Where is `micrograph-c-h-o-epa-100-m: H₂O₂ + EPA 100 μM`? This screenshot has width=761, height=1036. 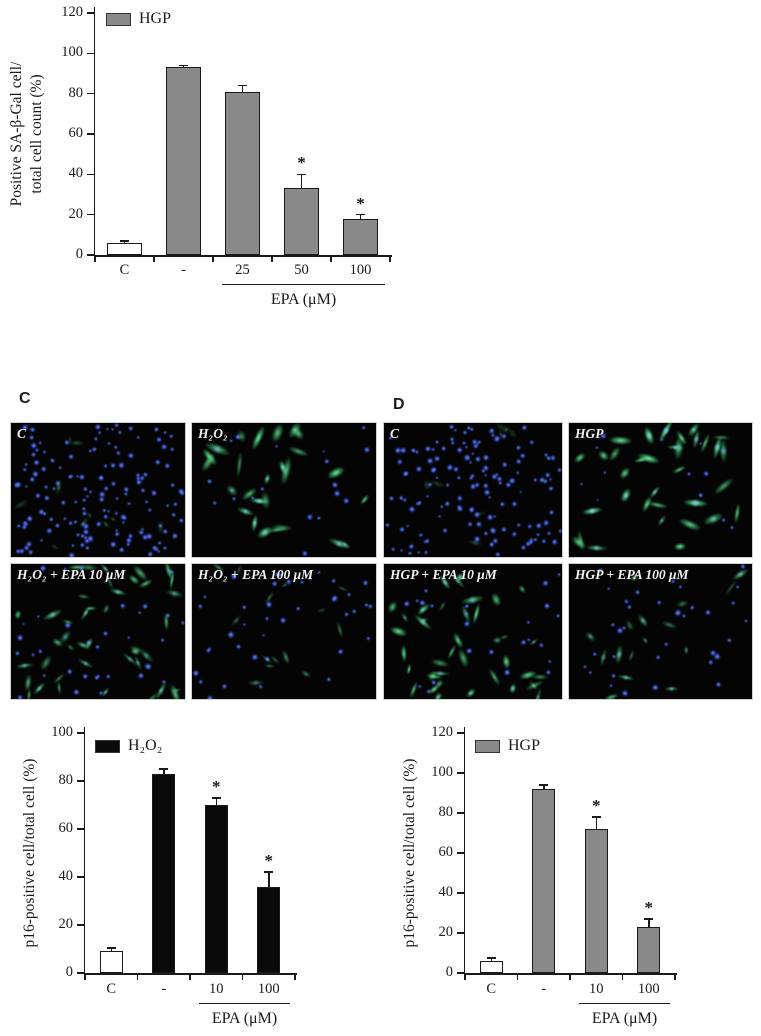 micrograph-c-h-o-epa-100-m: H₂O₂ + EPA 100 μM is located at coordinates (284, 631).